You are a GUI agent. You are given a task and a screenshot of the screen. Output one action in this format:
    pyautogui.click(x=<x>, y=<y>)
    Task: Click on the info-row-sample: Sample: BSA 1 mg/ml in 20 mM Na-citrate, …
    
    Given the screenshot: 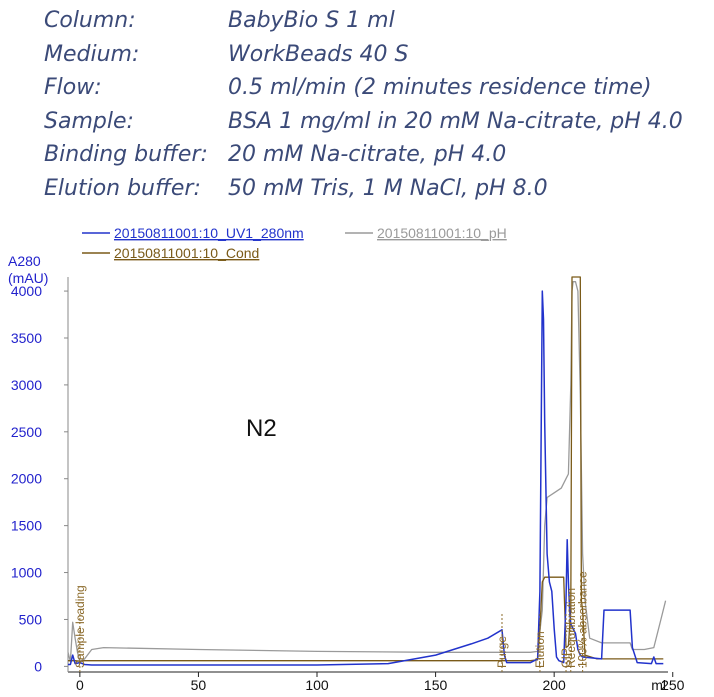 What is the action you would take?
    pyautogui.click(x=363, y=122)
    